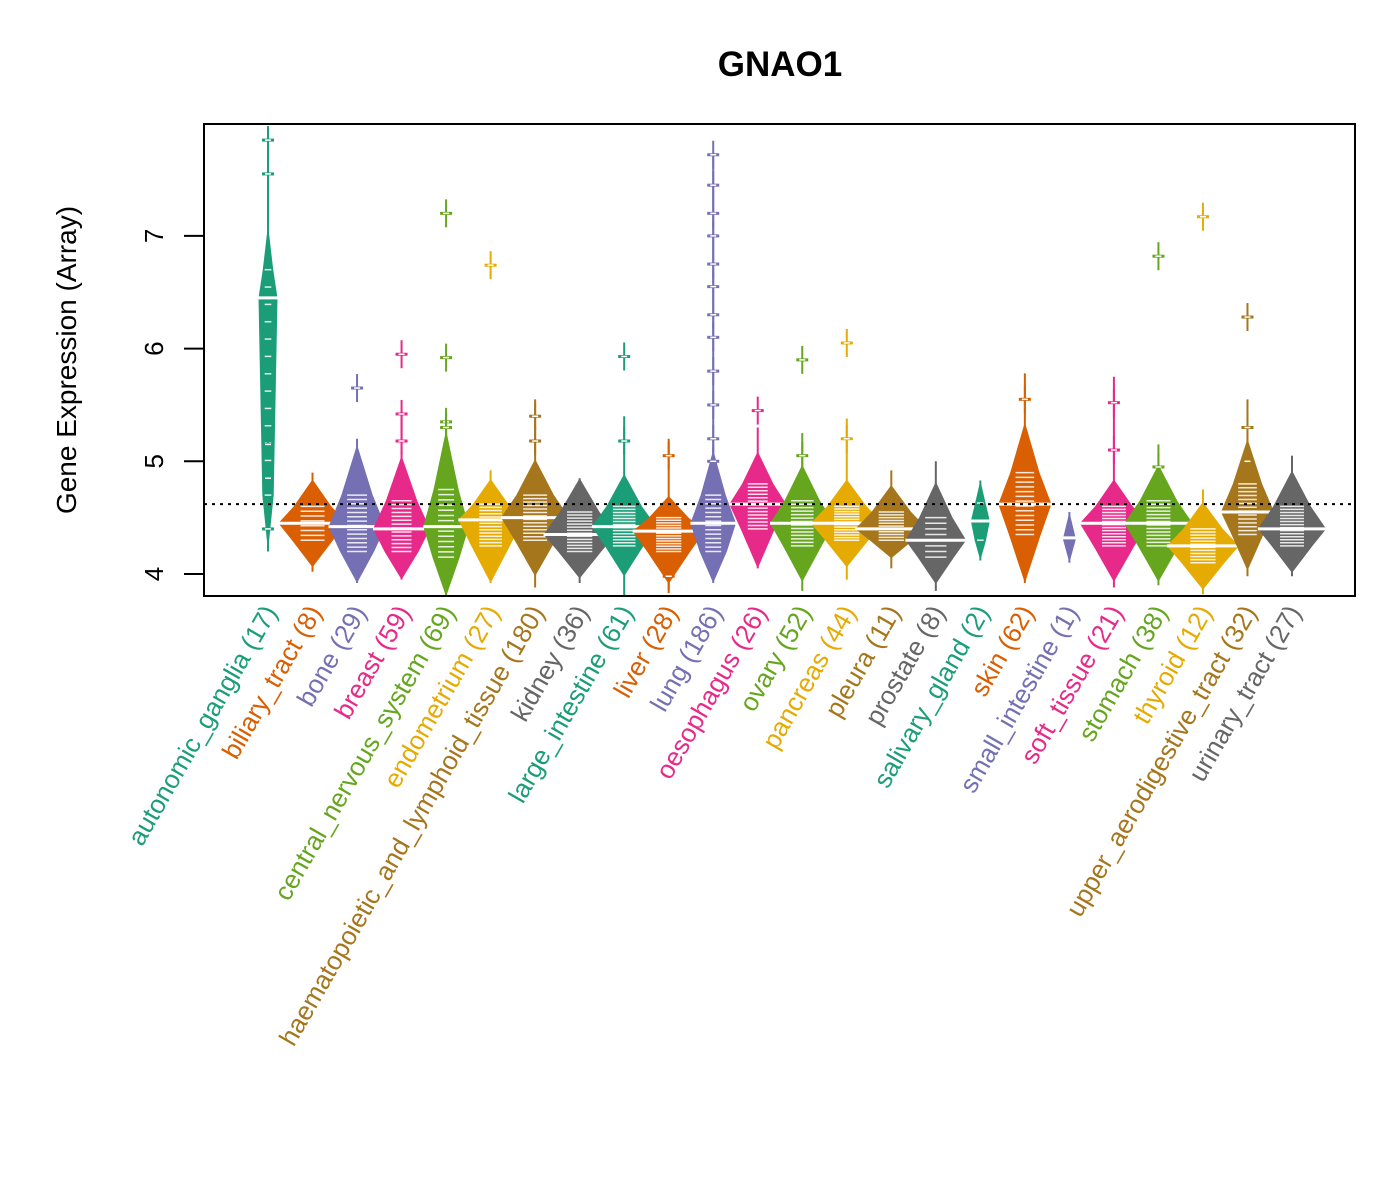 The width and height of the screenshot is (1400, 1200). I want to click on bean-haematopoietic_and_lymphoid_tissue, so click(535, 493).